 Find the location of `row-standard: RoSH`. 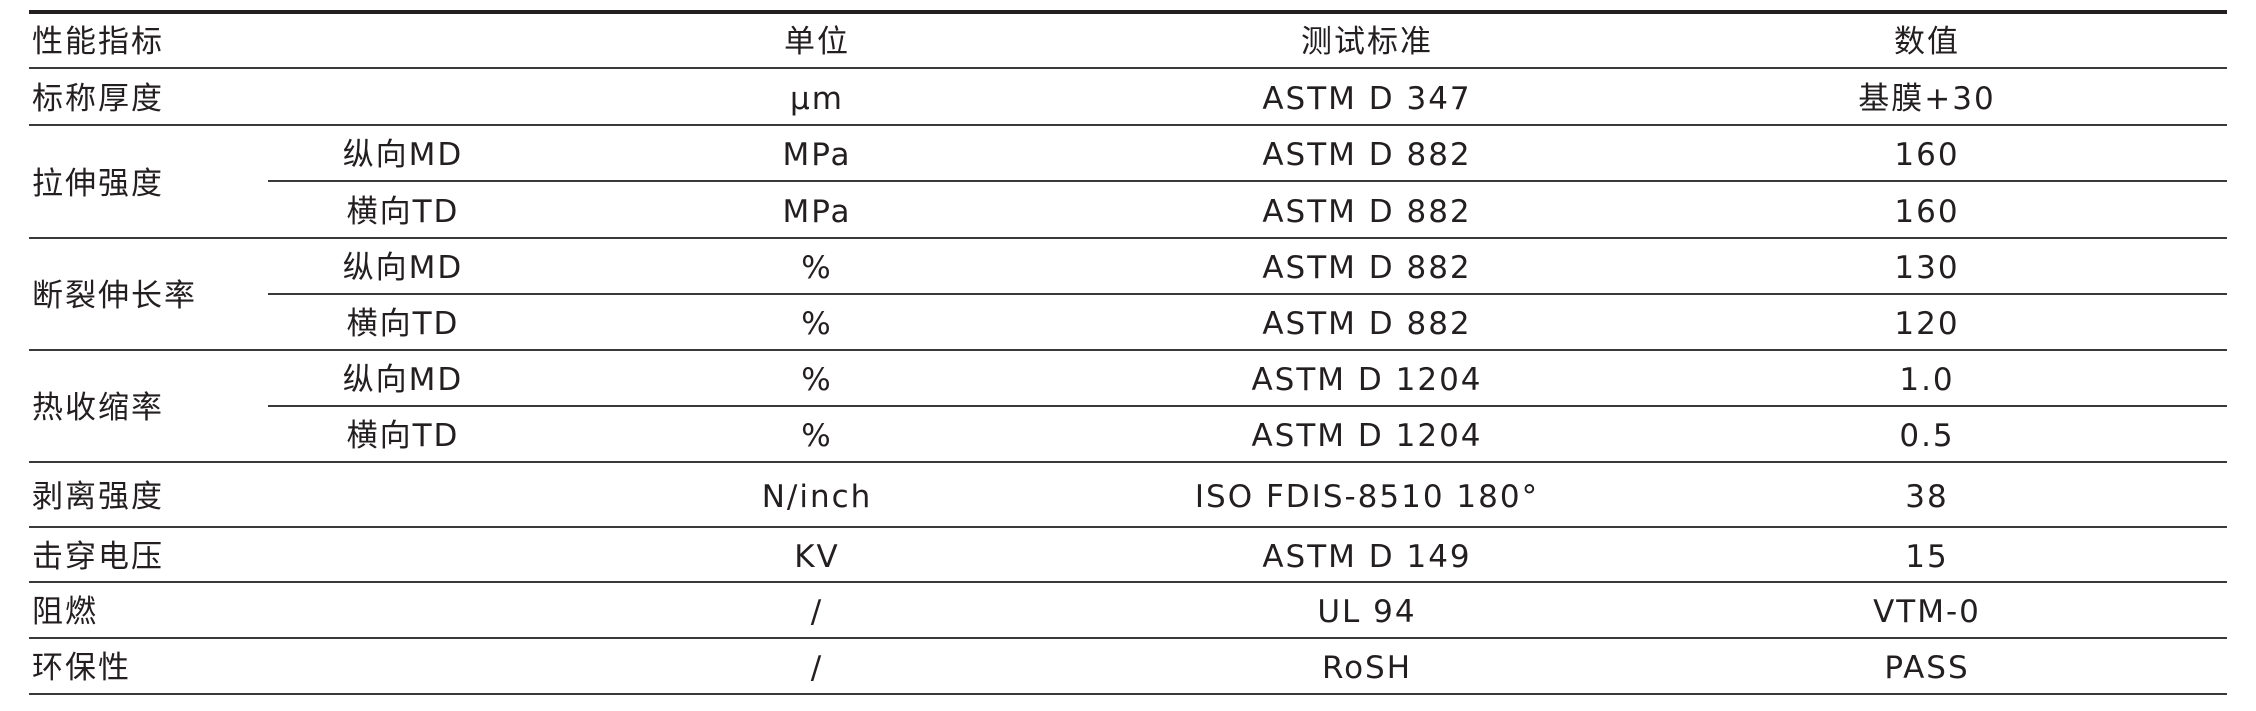

row-standard: RoSH is located at coordinates (1367, 668).